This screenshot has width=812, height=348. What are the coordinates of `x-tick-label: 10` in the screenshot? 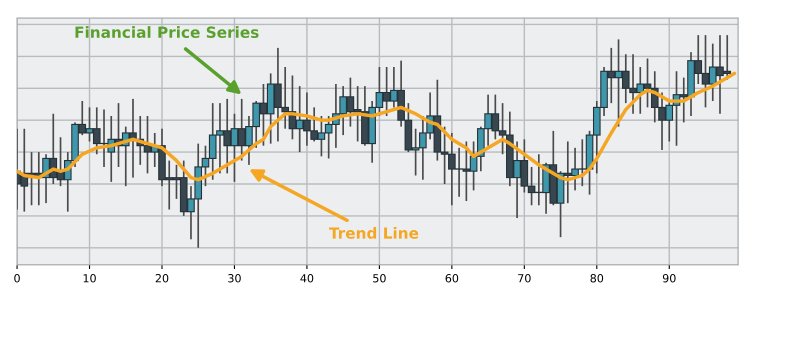 It's located at (90, 278).